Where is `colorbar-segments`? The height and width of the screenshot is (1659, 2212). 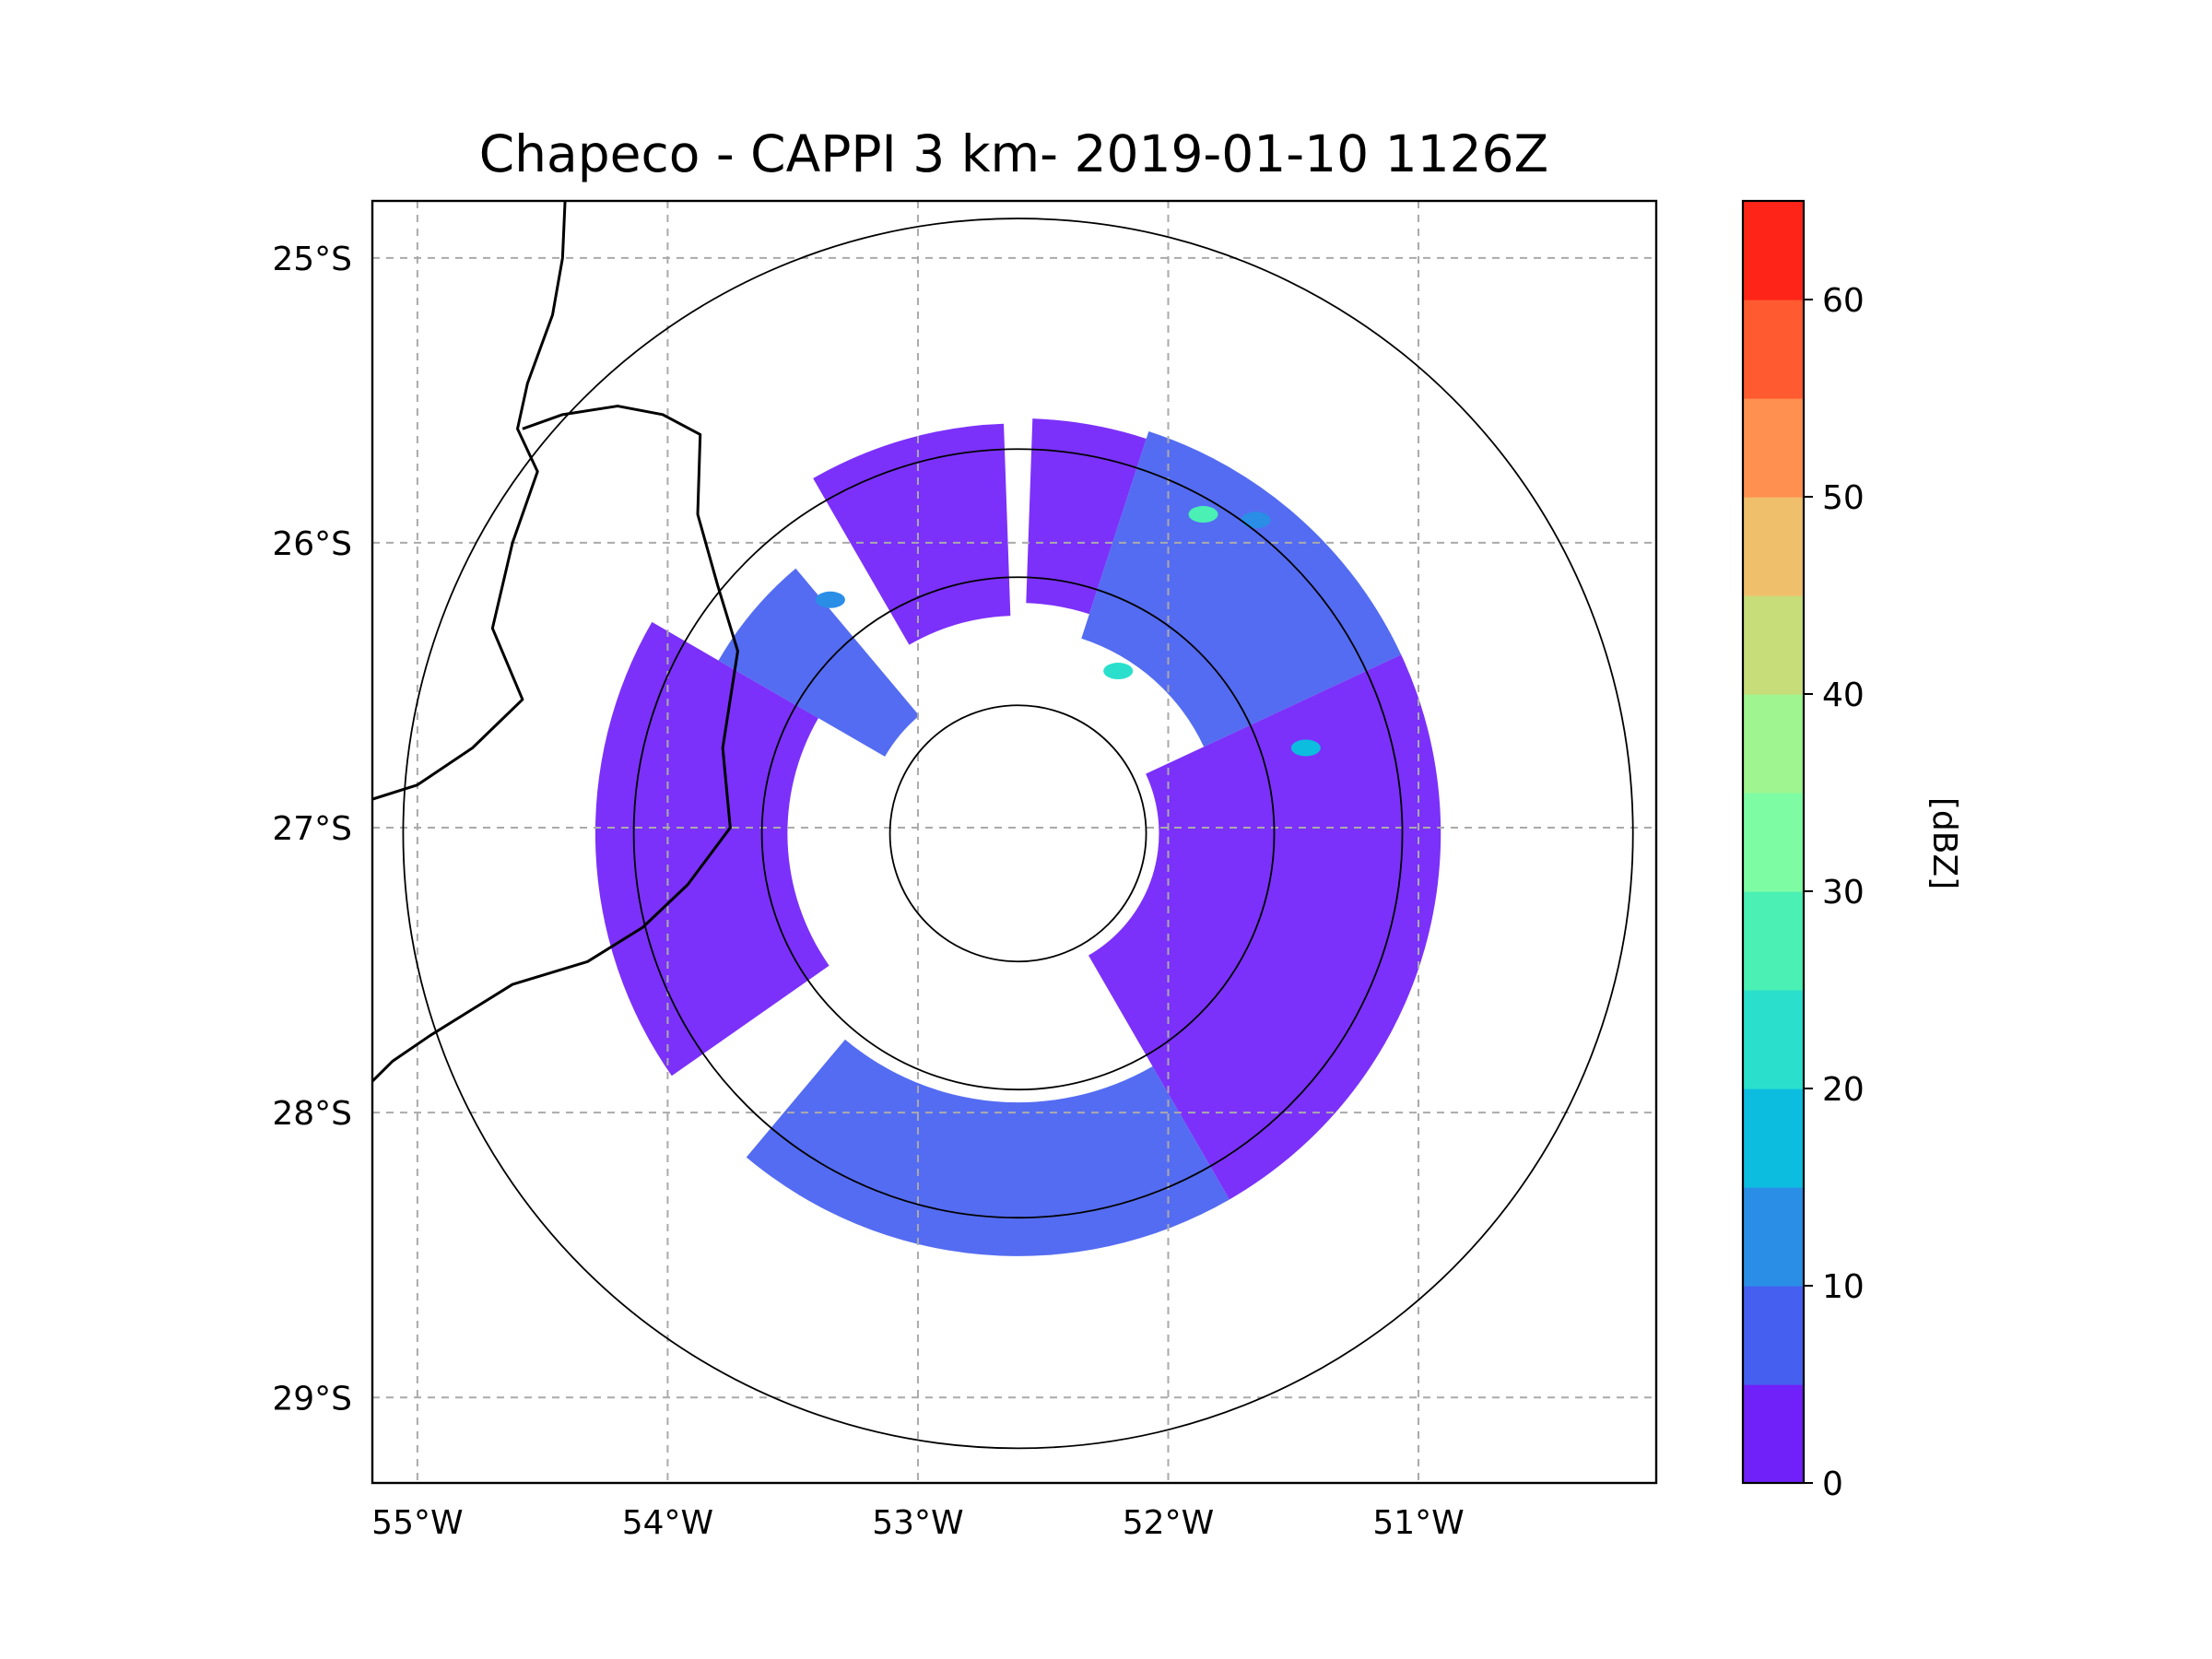 colorbar-segments is located at coordinates (1773, 842).